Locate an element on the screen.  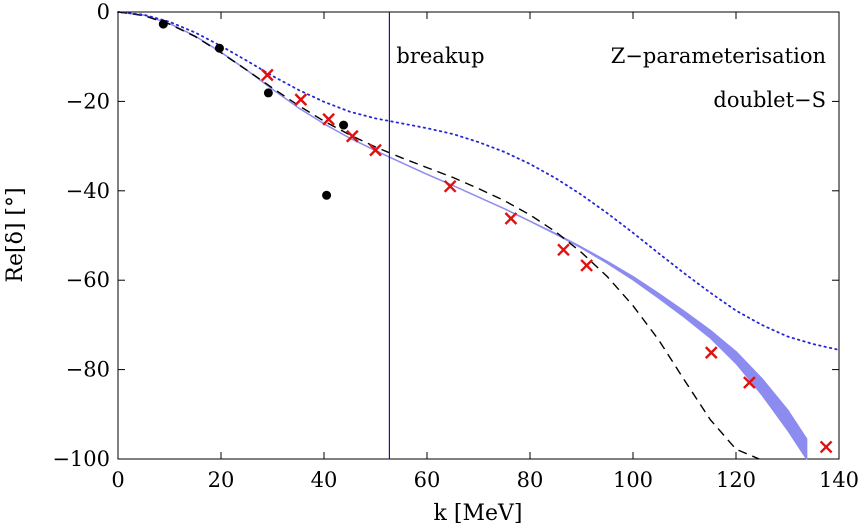
x-tick-label: 0 is located at coordinates (117, 480).